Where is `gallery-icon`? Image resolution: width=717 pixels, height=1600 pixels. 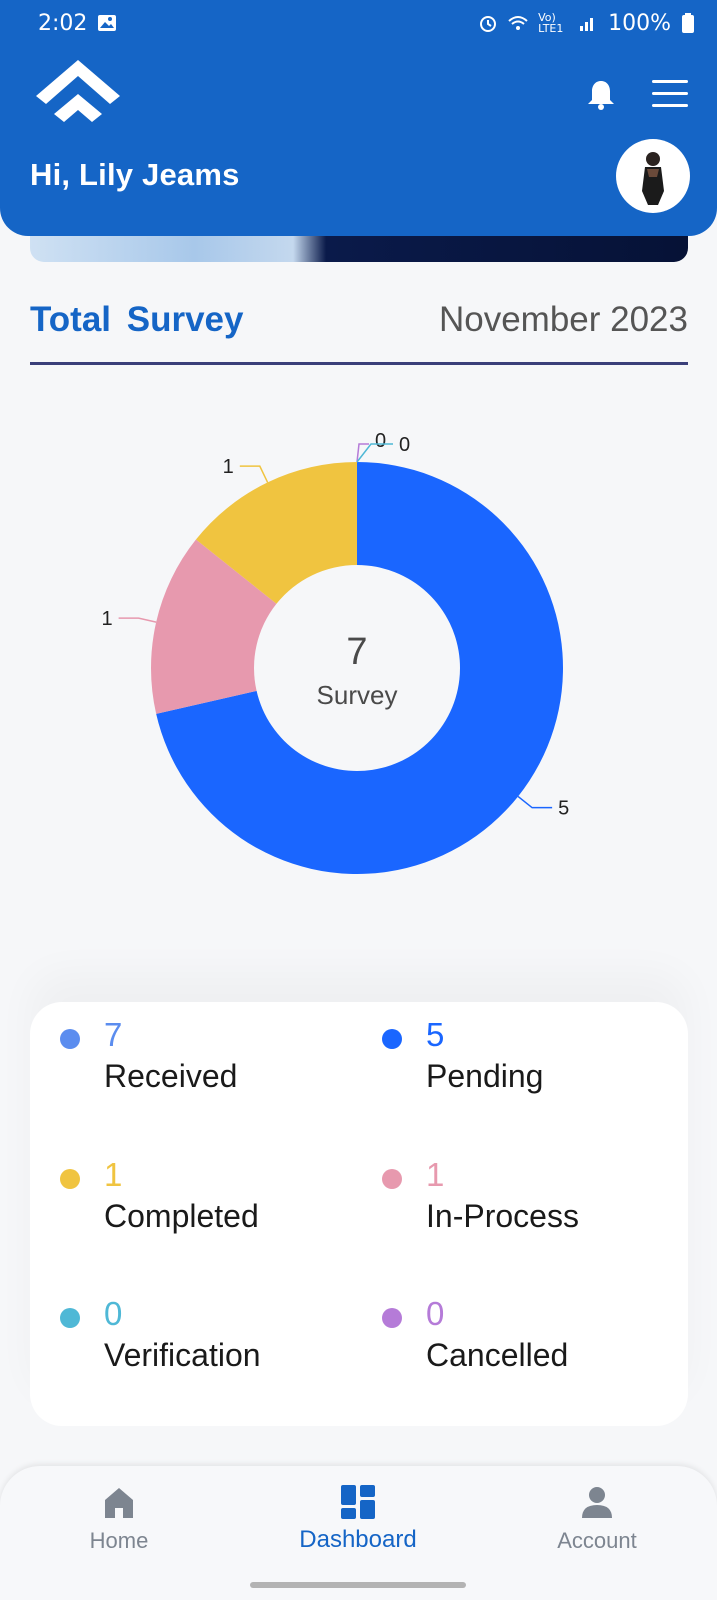
gallery-icon is located at coordinates (107, 23).